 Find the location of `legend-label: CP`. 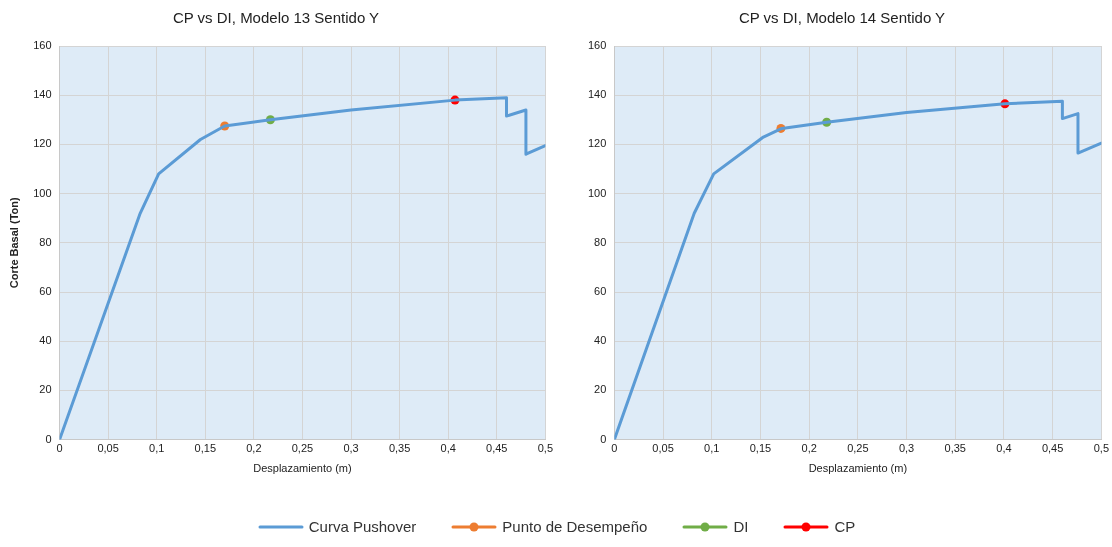

legend-label: CP is located at coordinates (845, 526).